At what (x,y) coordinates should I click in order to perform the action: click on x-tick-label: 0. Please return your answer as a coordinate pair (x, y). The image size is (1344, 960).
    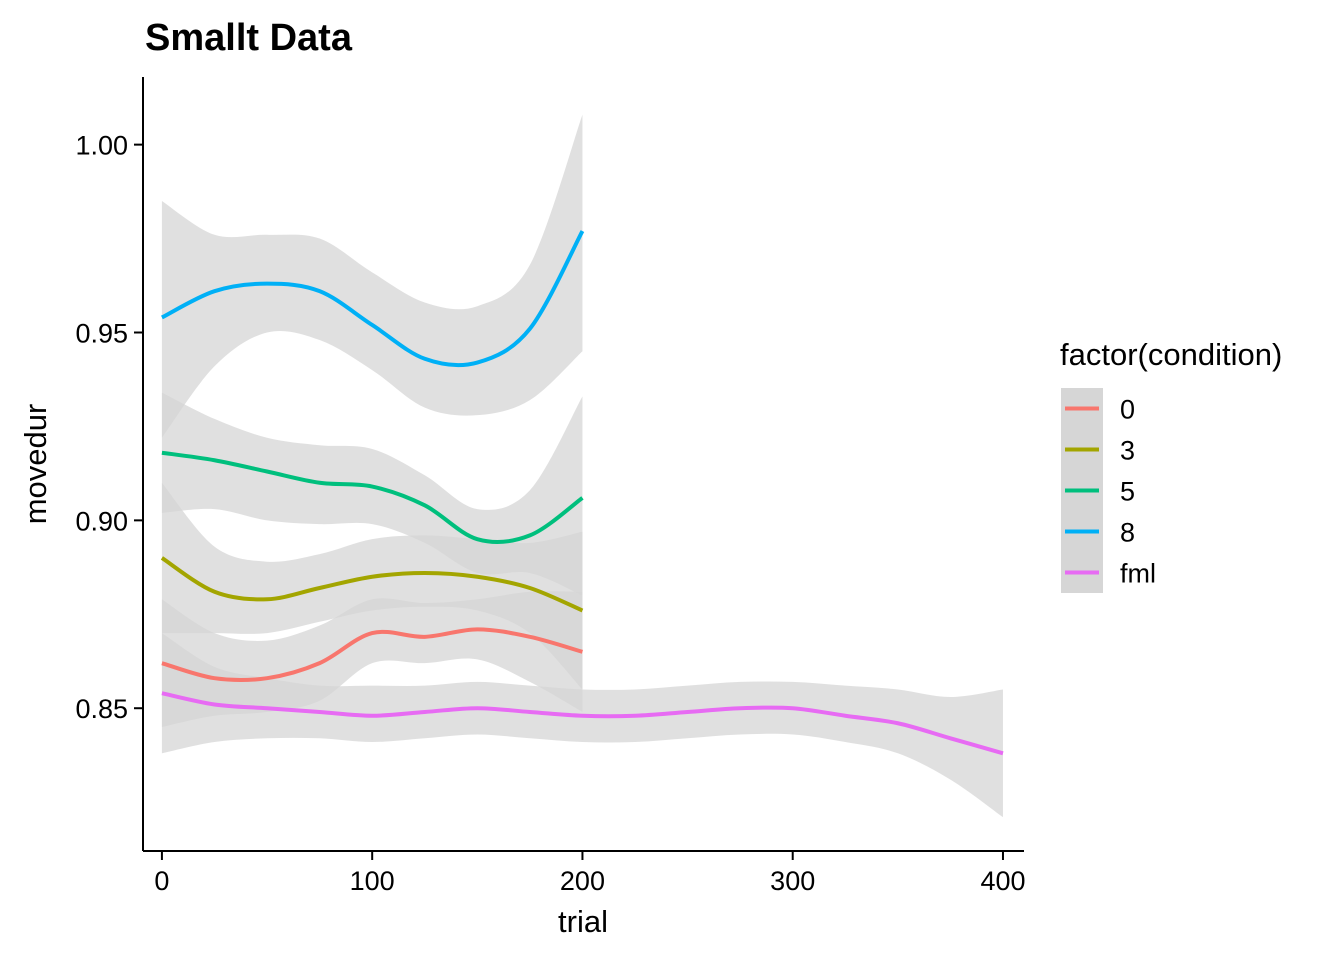
    Looking at the image, I should click on (161, 881).